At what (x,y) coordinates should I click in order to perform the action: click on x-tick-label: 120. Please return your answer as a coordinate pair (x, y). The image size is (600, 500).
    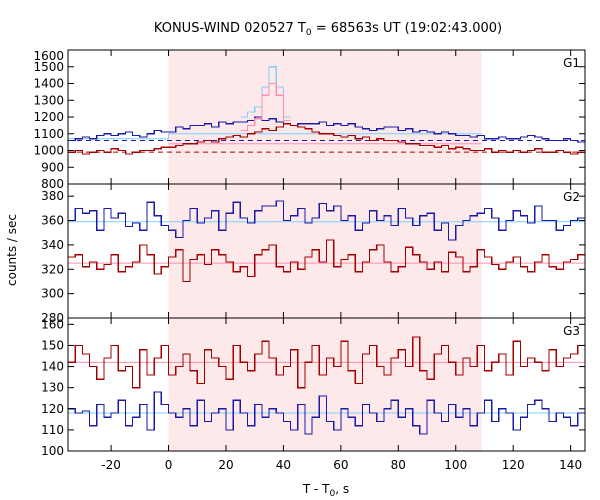
    Looking at the image, I should click on (513, 465).